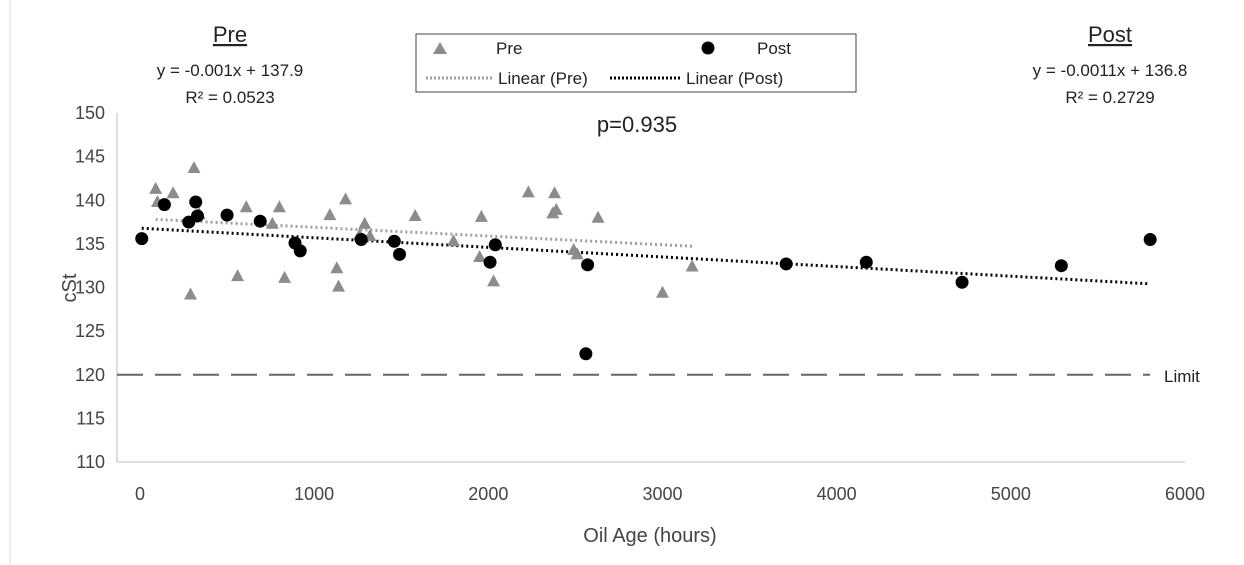 The height and width of the screenshot is (565, 1244). Describe the element at coordinates (424, 232) in the screenshot. I see `trendline-pre` at that location.